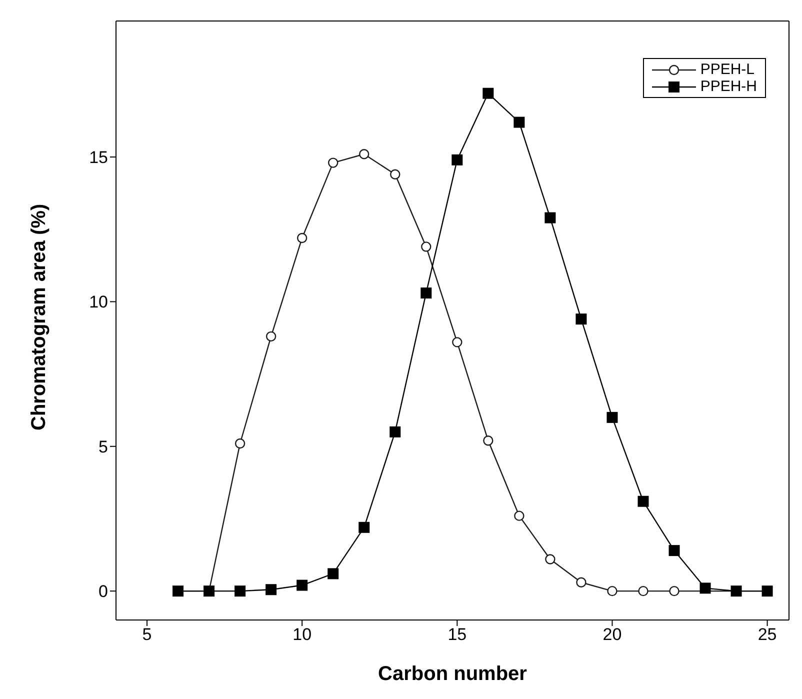 The height and width of the screenshot is (699, 802). I want to click on x-axis-title: Carbon number, so click(453, 674).